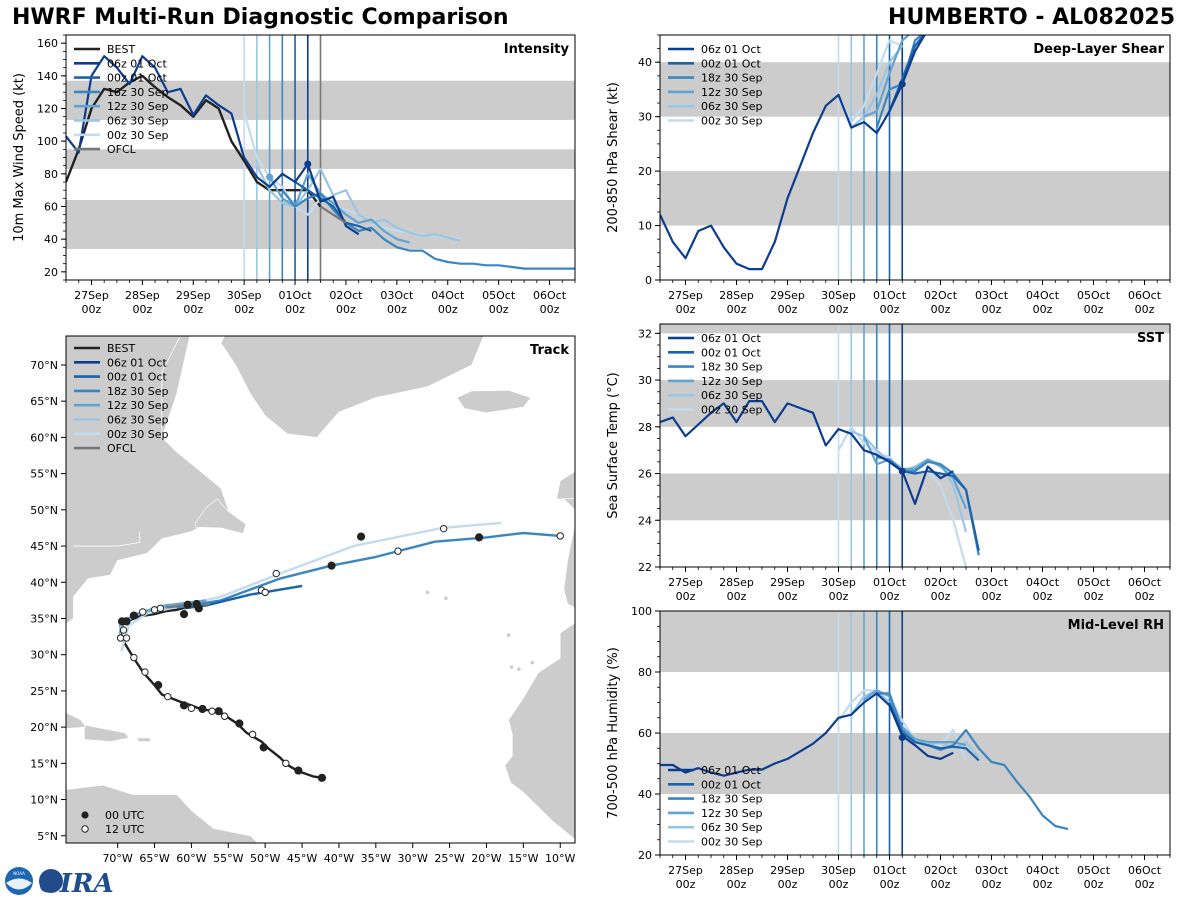  What do you see at coordinates (85, 829) in the screenshot?
I see `legend-12utc-marker` at bounding box center [85, 829].